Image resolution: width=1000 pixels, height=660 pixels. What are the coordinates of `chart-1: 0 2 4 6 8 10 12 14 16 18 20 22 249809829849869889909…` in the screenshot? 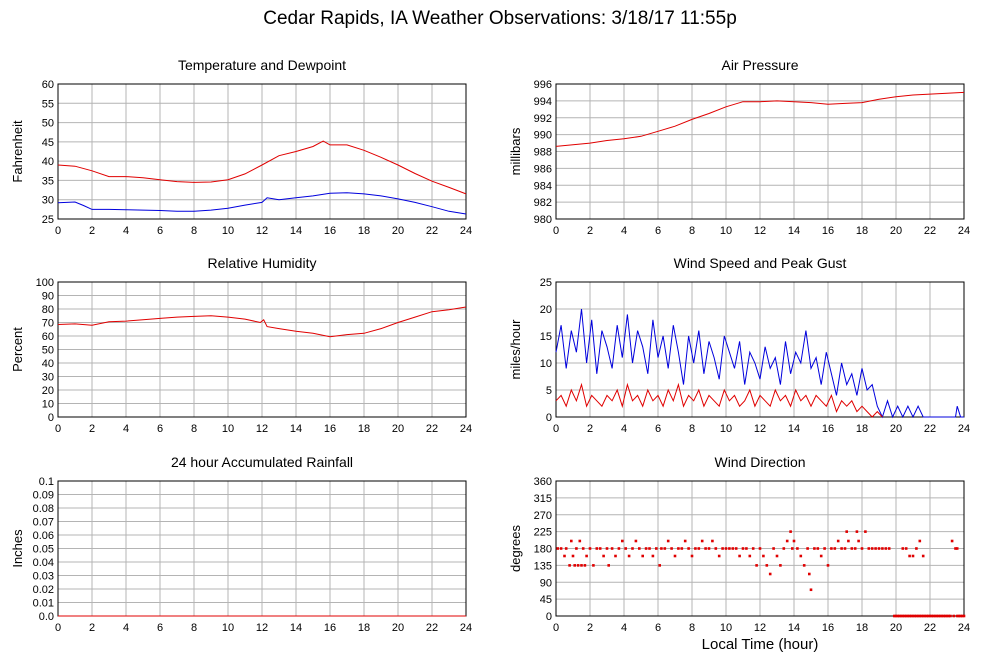 It's located at (739, 147).